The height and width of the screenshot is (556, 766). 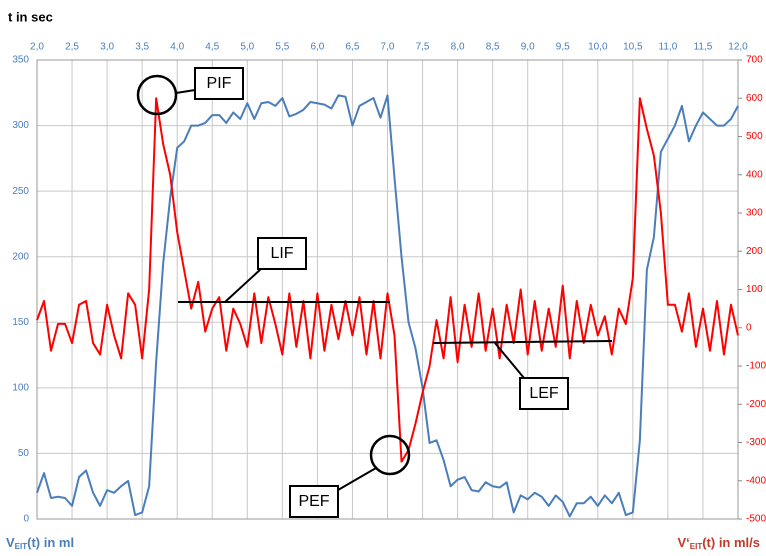 What do you see at coordinates (20, 191) in the screenshot?
I see `y-tick-label: 250` at bounding box center [20, 191].